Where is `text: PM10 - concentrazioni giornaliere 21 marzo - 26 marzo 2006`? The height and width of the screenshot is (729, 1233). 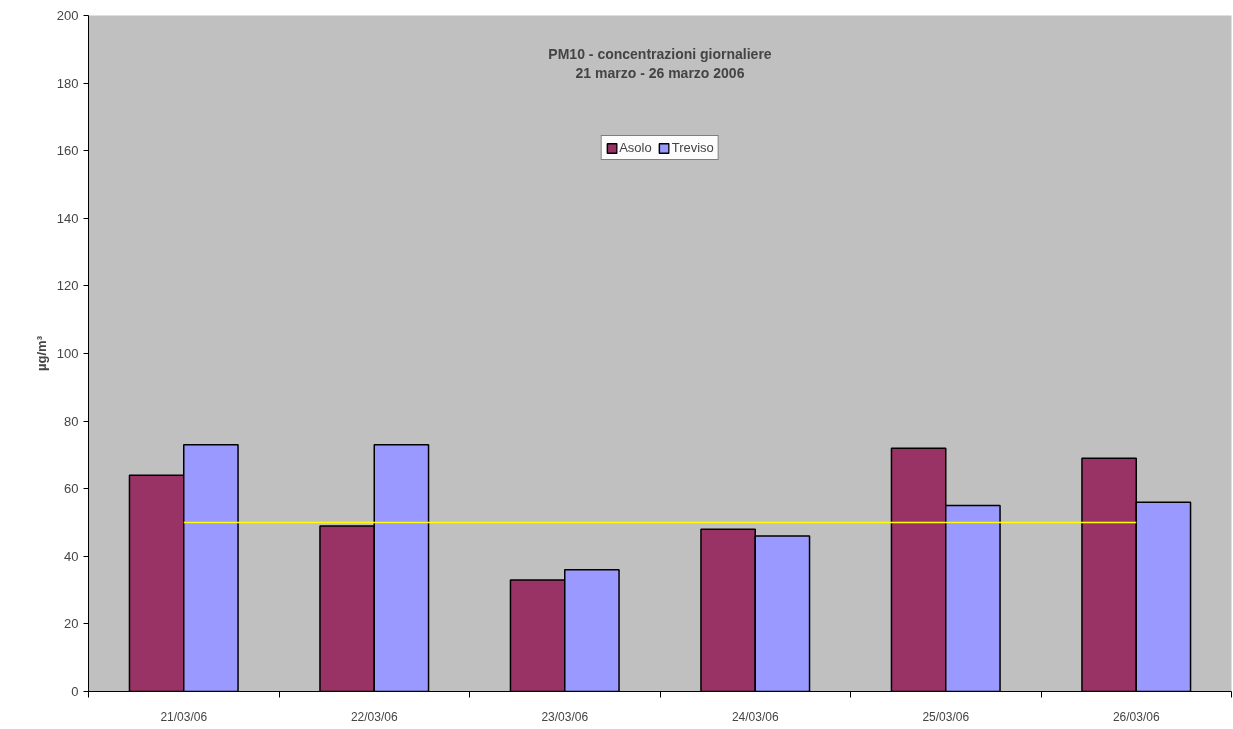 text: PM10 - concentrazioni giornaliere 21 marzo - 26 marzo 2006 is located at coordinates (660, 63).